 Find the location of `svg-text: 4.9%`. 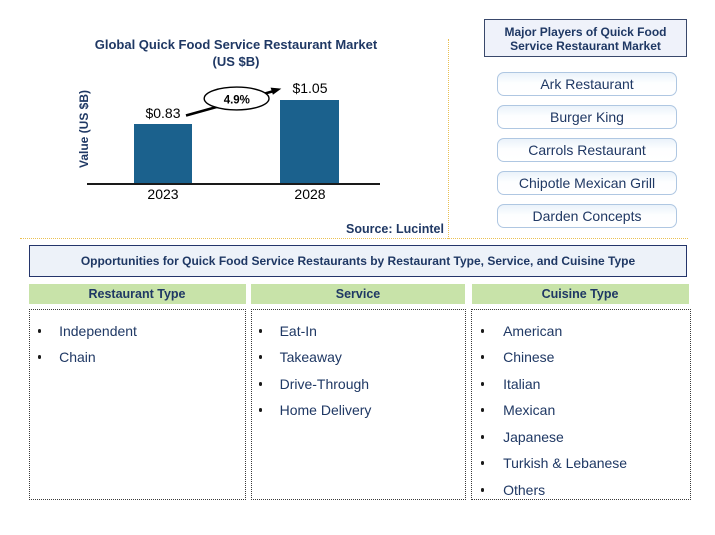

svg-text: 4.9% is located at coordinates (237, 101).